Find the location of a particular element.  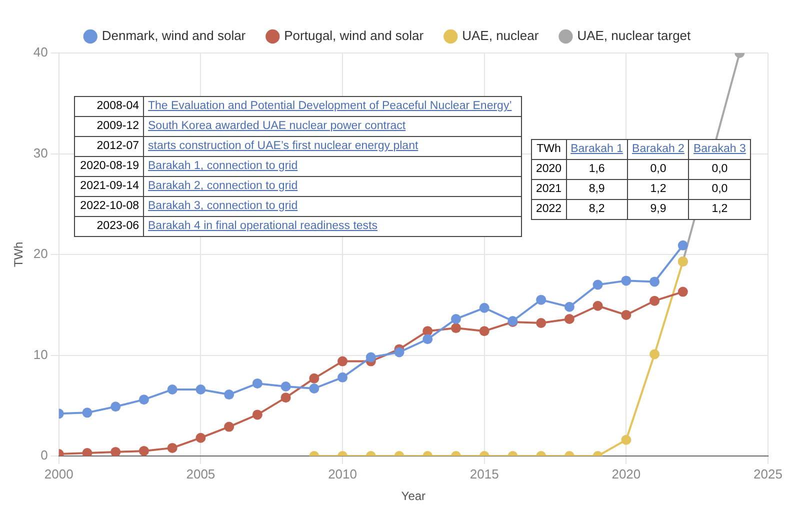

x-tick-label: 2015 is located at coordinates (484, 474).